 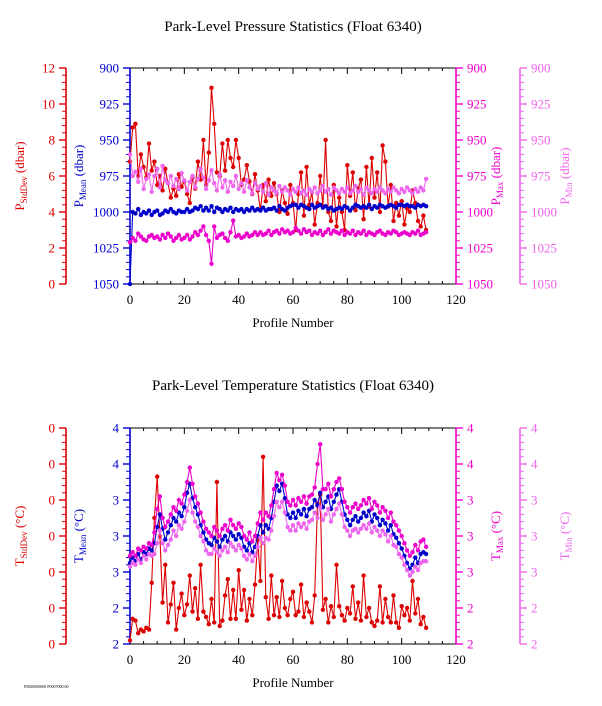 I want to click on y-tick-label-max: 1000, so click(x=480, y=212).